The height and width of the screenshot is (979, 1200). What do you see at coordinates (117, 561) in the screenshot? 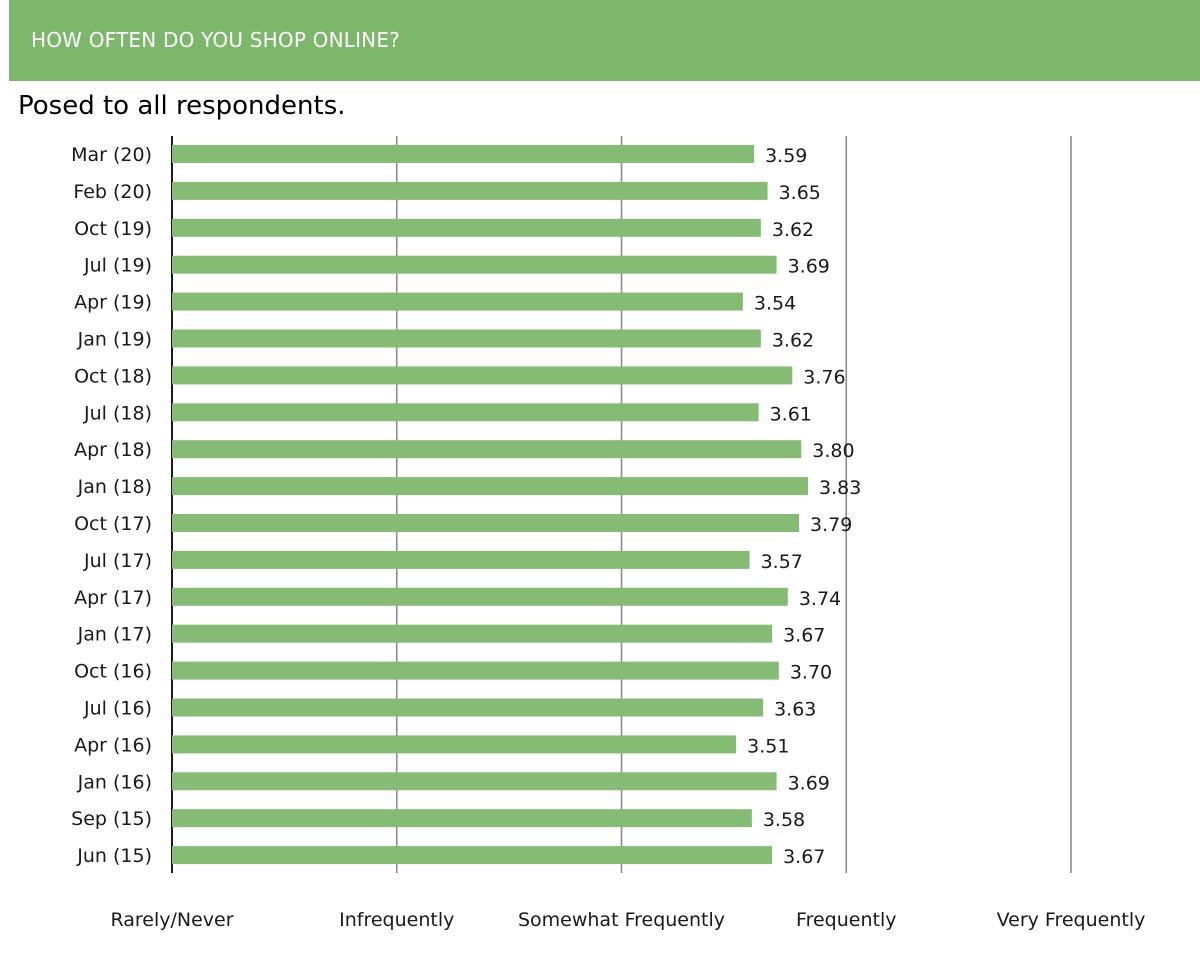
I see `category-label: Jul (17)` at bounding box center [117, 561].